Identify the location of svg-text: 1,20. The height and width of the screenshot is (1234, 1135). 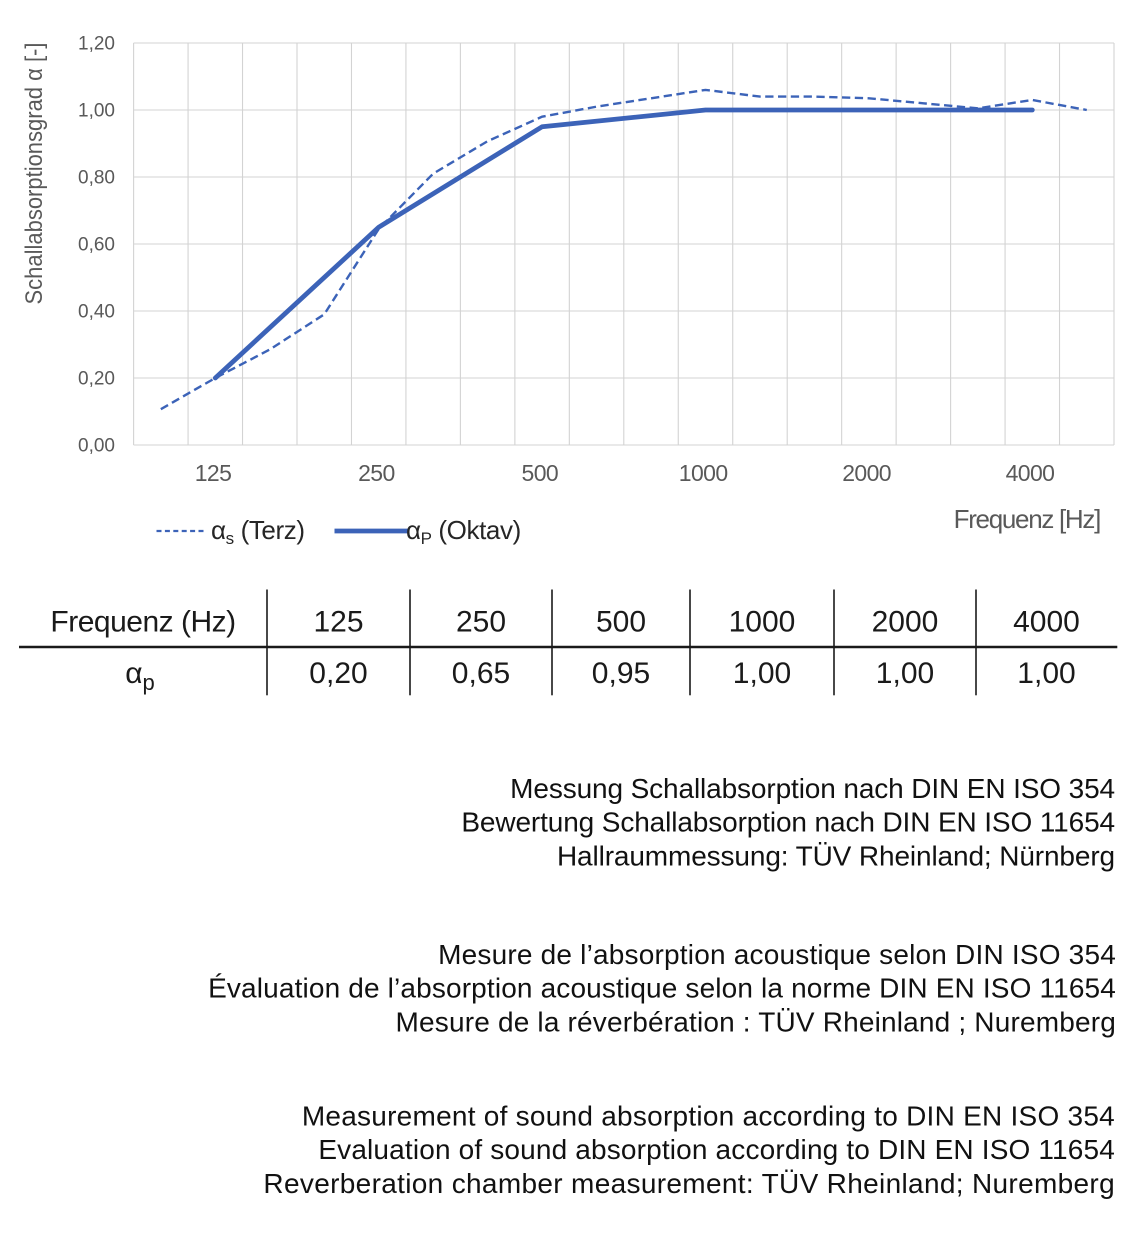
(96, 44).